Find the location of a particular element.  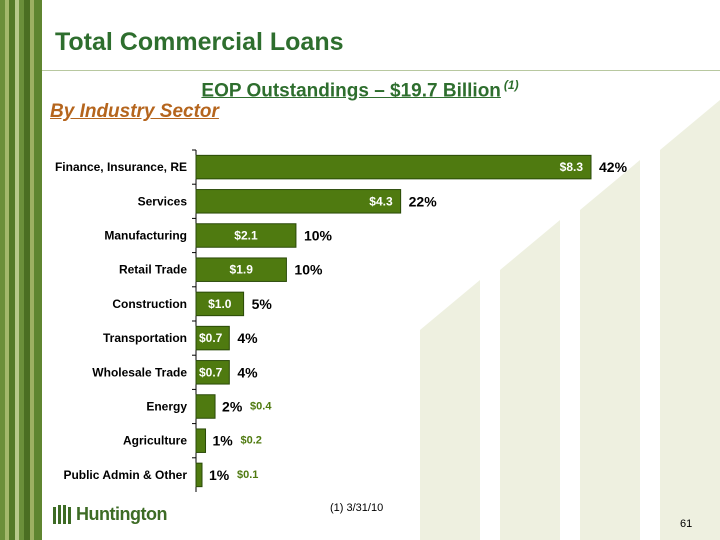

huntington-logo: Huntington is located at coordinates (112, 515).